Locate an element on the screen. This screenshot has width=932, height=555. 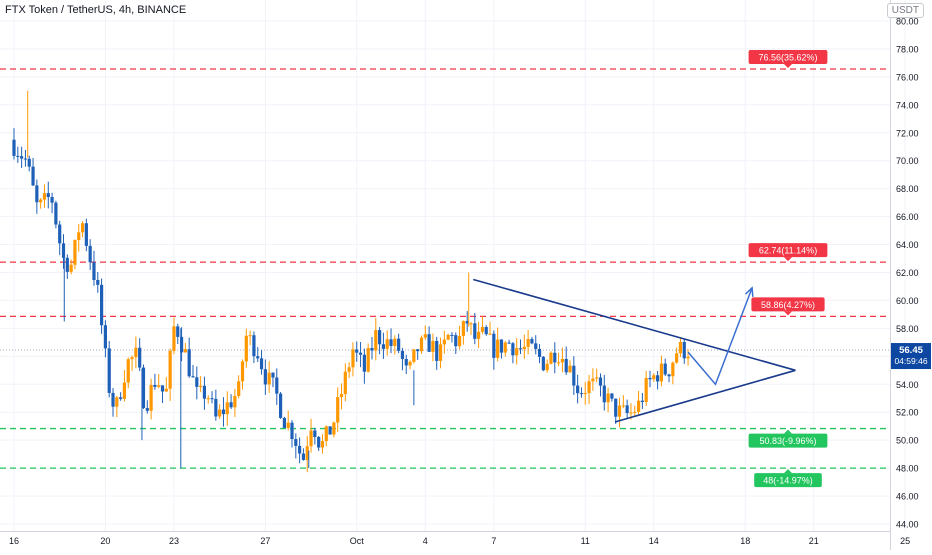
y-tick-label: 76.00 is located at coordinates (907, 77).